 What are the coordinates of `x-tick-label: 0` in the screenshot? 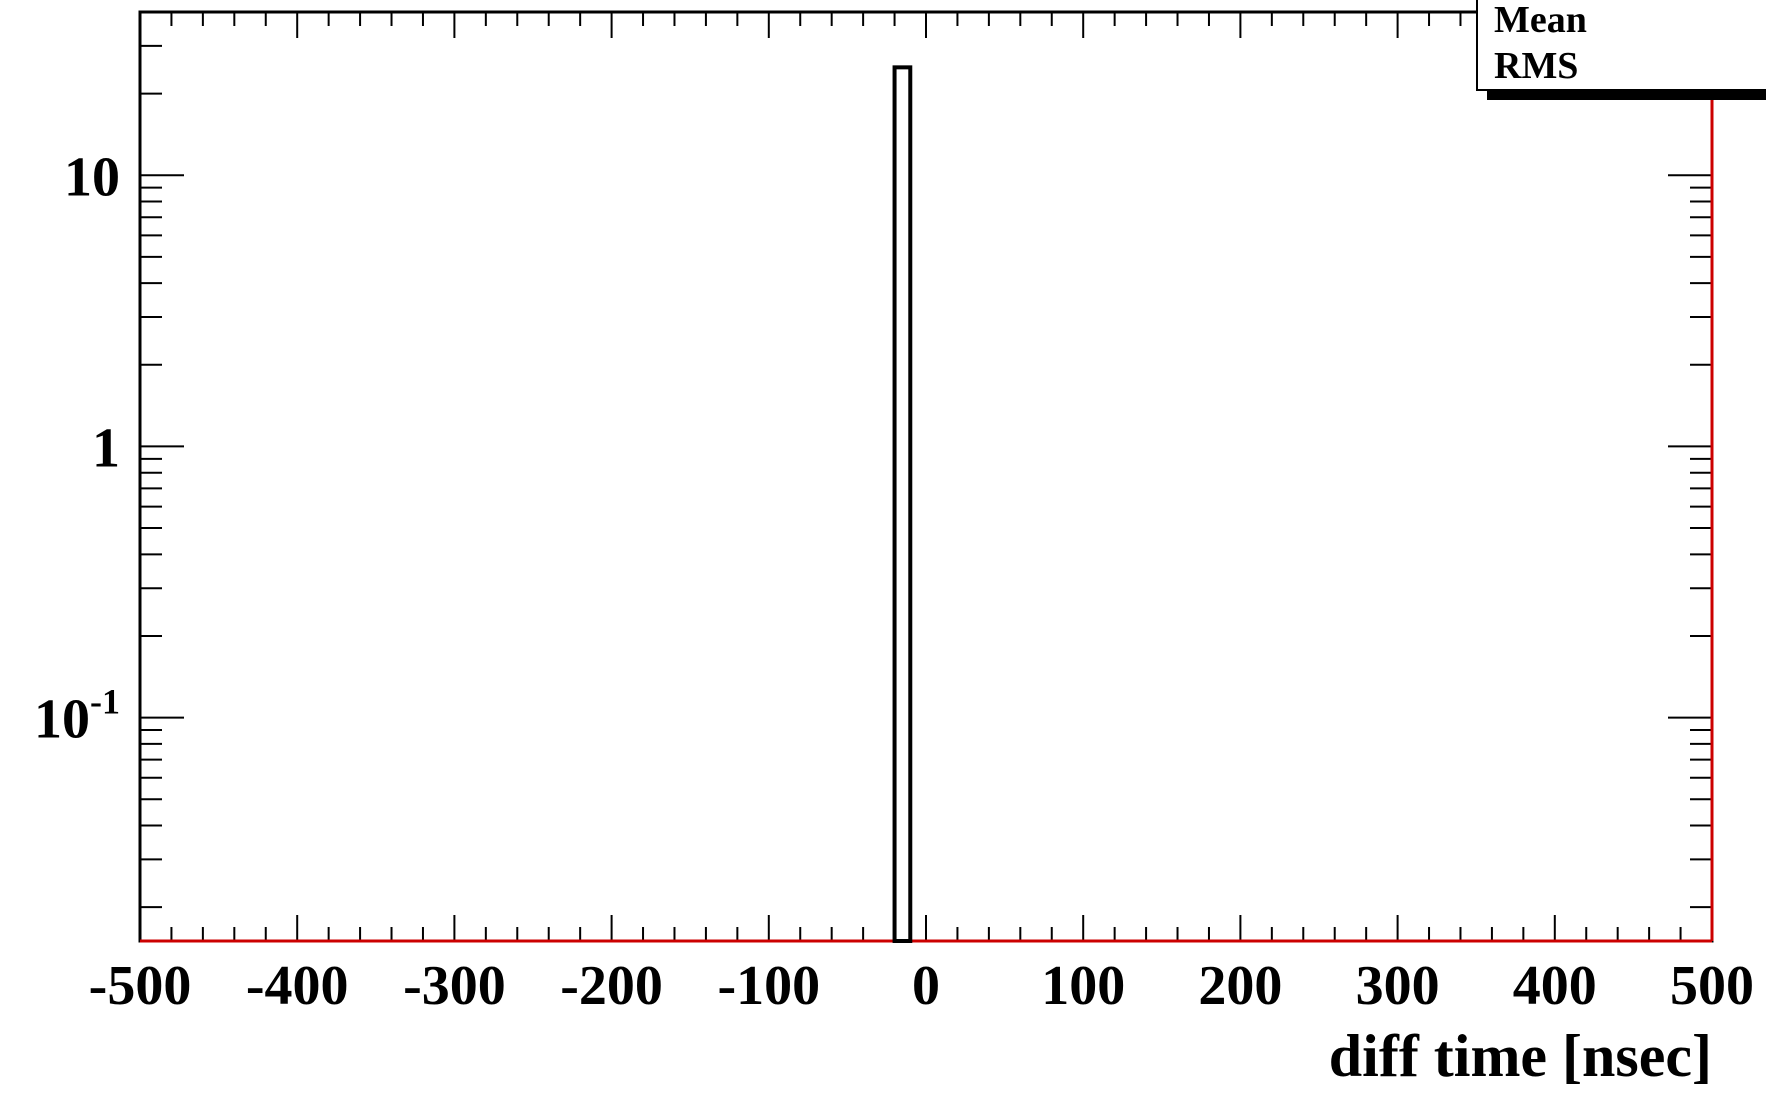 It's located at (926, 986).